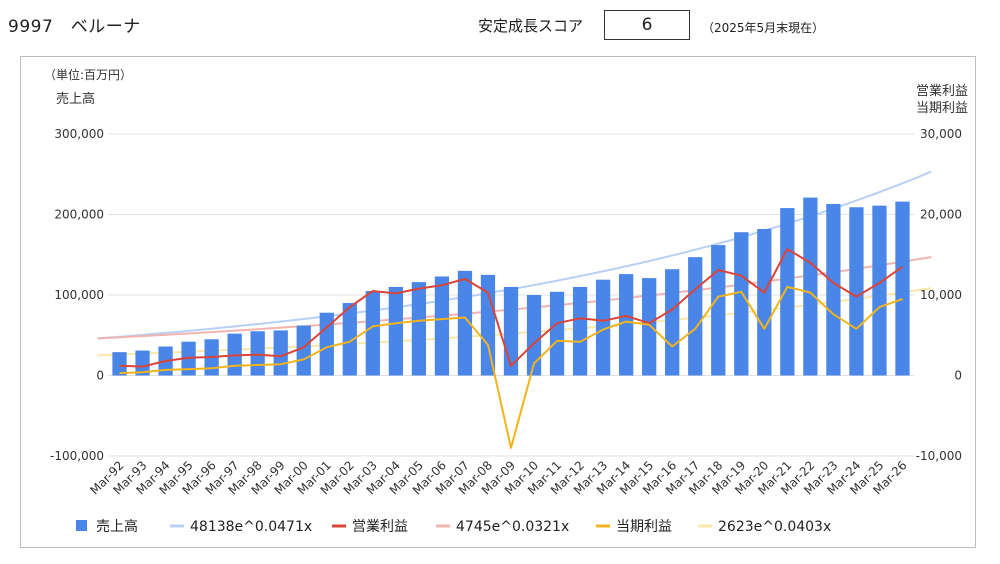  What do you see at coordinates (512, 527) in the screenshot?
I see `legend-label: 4745e^0.0321x` at bounding box center [512, 527].